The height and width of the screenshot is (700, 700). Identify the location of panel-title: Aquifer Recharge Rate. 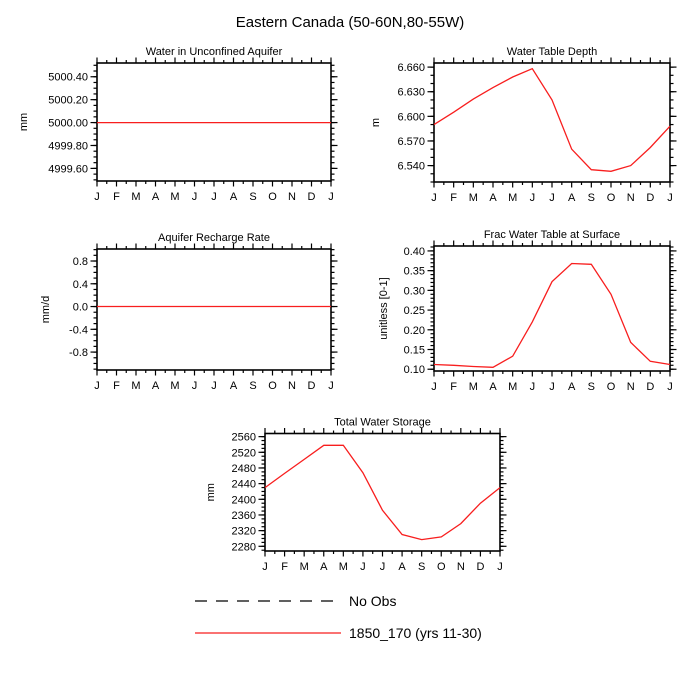
(214, 238).